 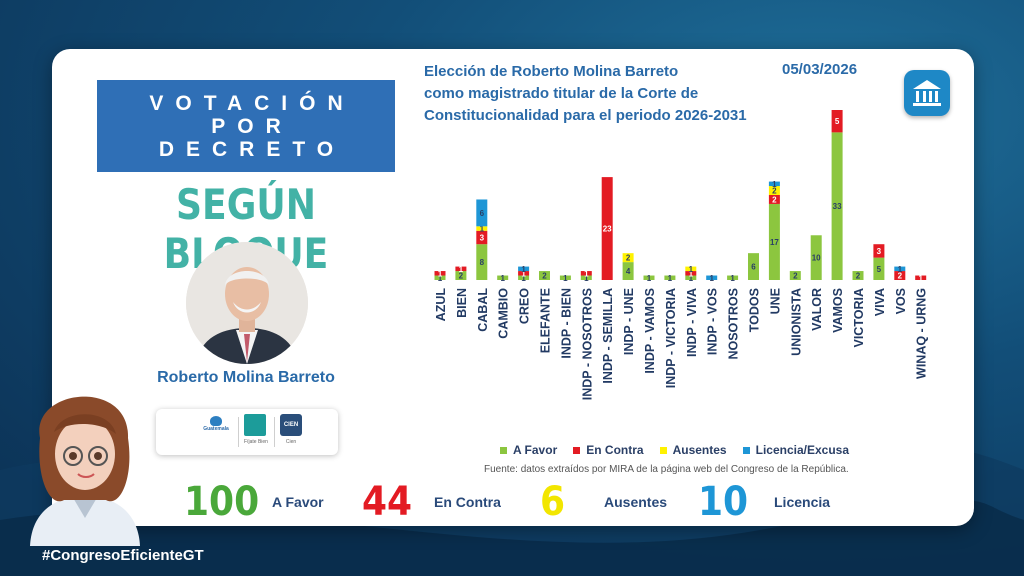 I want to click on data-label-12-2: 1, so click(x=691, y=269).